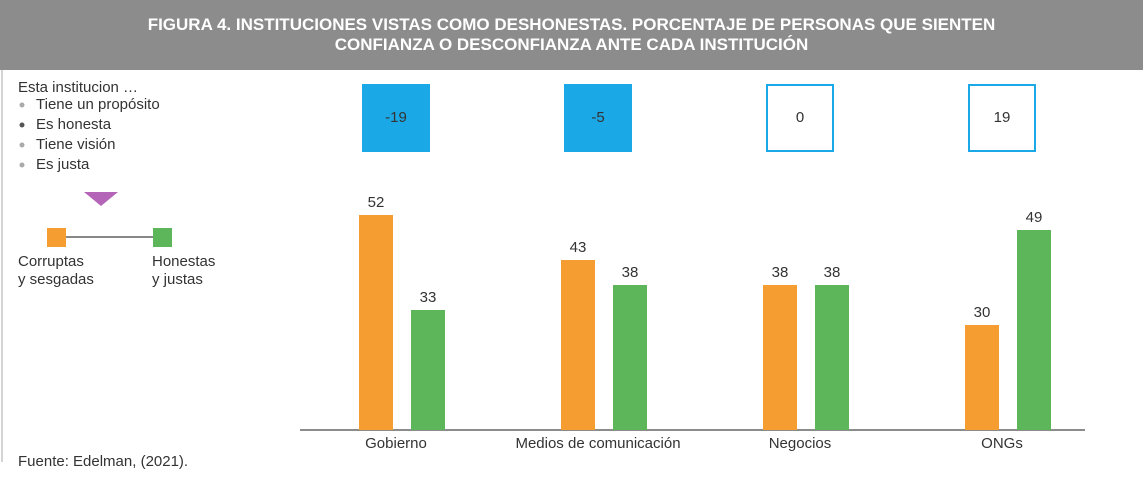  What do you see at coordinates (75, 144) in the screenshot?
I see `sidebar-item: Tiene visión` at bounding box center [75, 144].